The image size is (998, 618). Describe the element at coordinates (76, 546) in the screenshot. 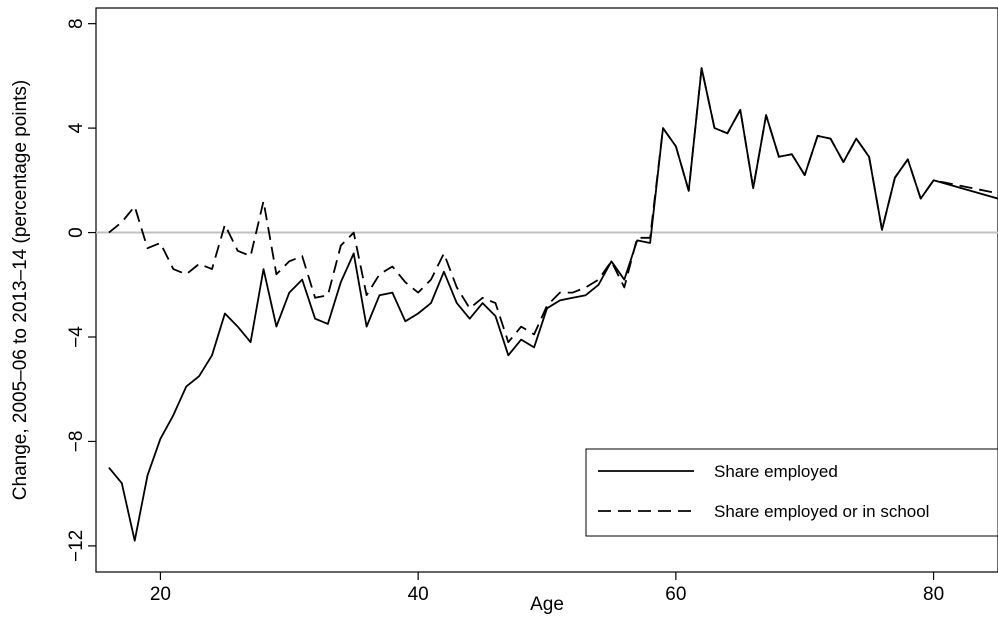

I see `y-tick-label: −12` at that location.